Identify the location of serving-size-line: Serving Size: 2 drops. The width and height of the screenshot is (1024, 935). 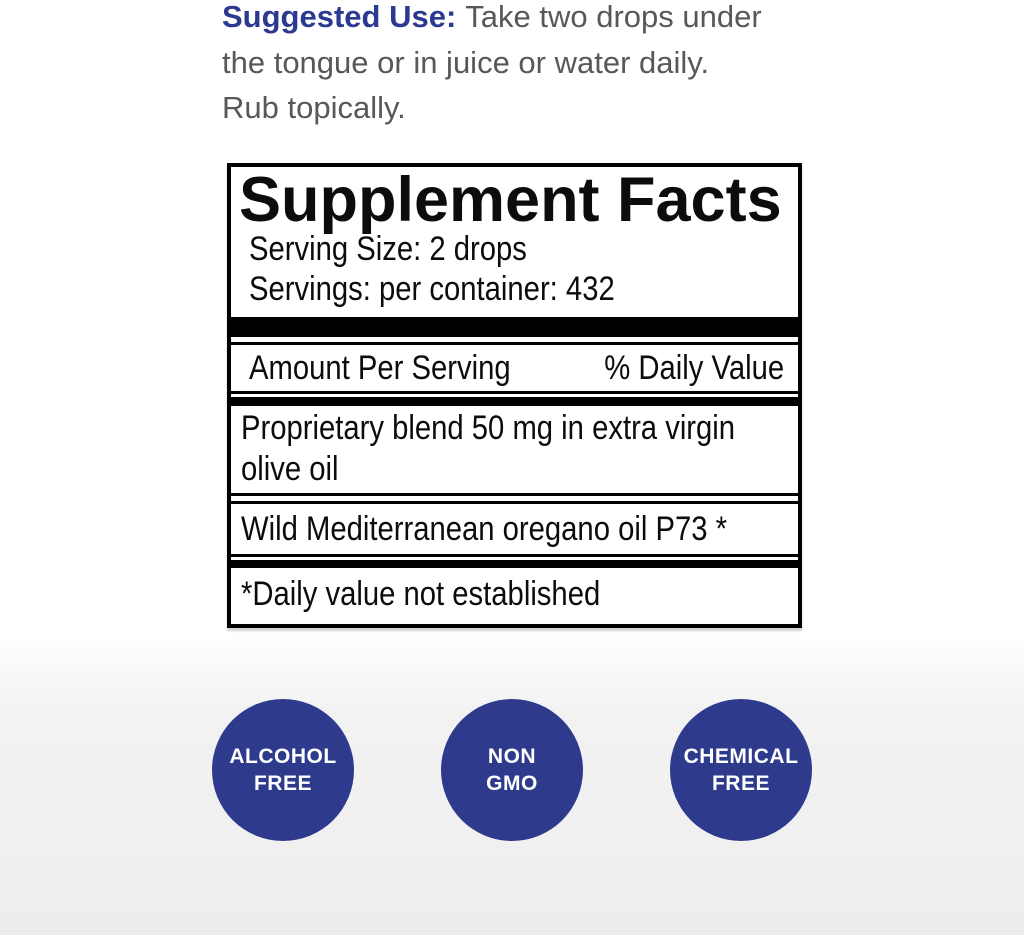
(523, 249).